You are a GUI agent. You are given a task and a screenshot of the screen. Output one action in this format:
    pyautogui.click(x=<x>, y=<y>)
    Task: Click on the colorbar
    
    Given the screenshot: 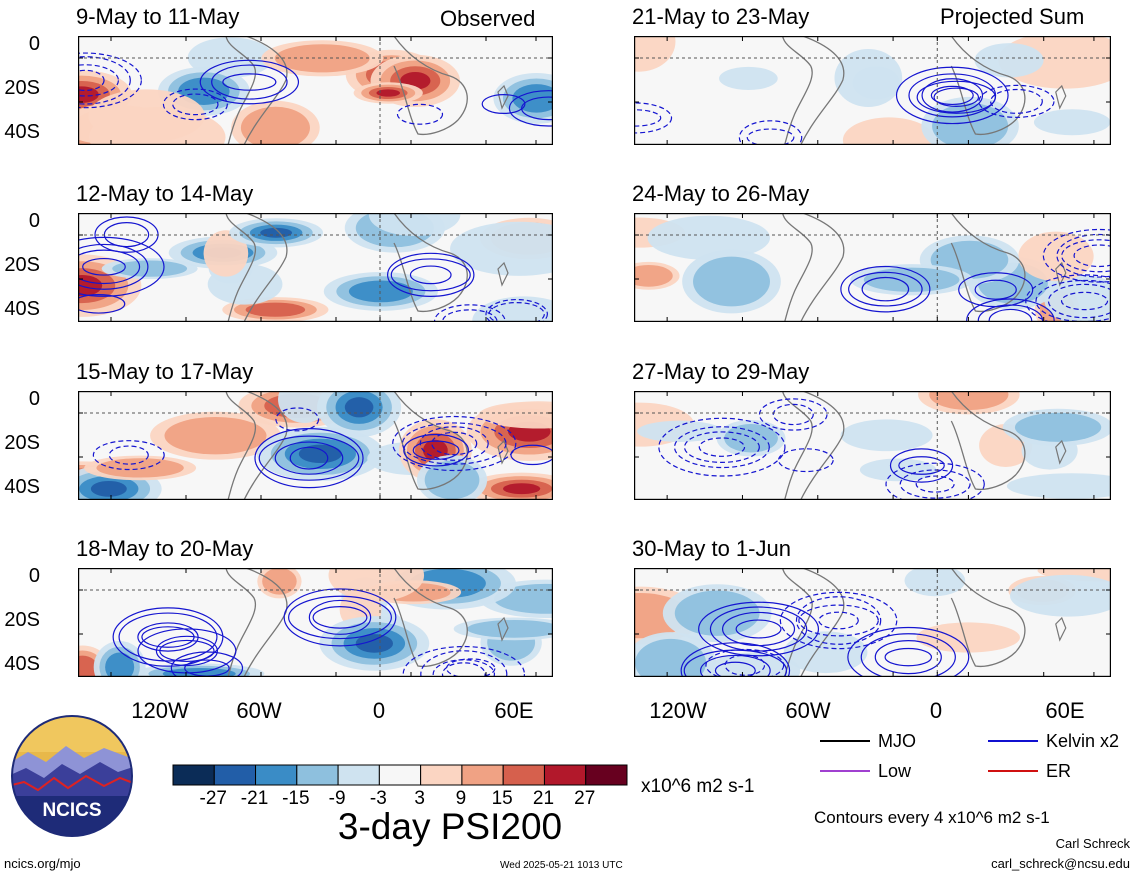 What is the action you would take?
    pyautogui.click(x=400, y=775)
    